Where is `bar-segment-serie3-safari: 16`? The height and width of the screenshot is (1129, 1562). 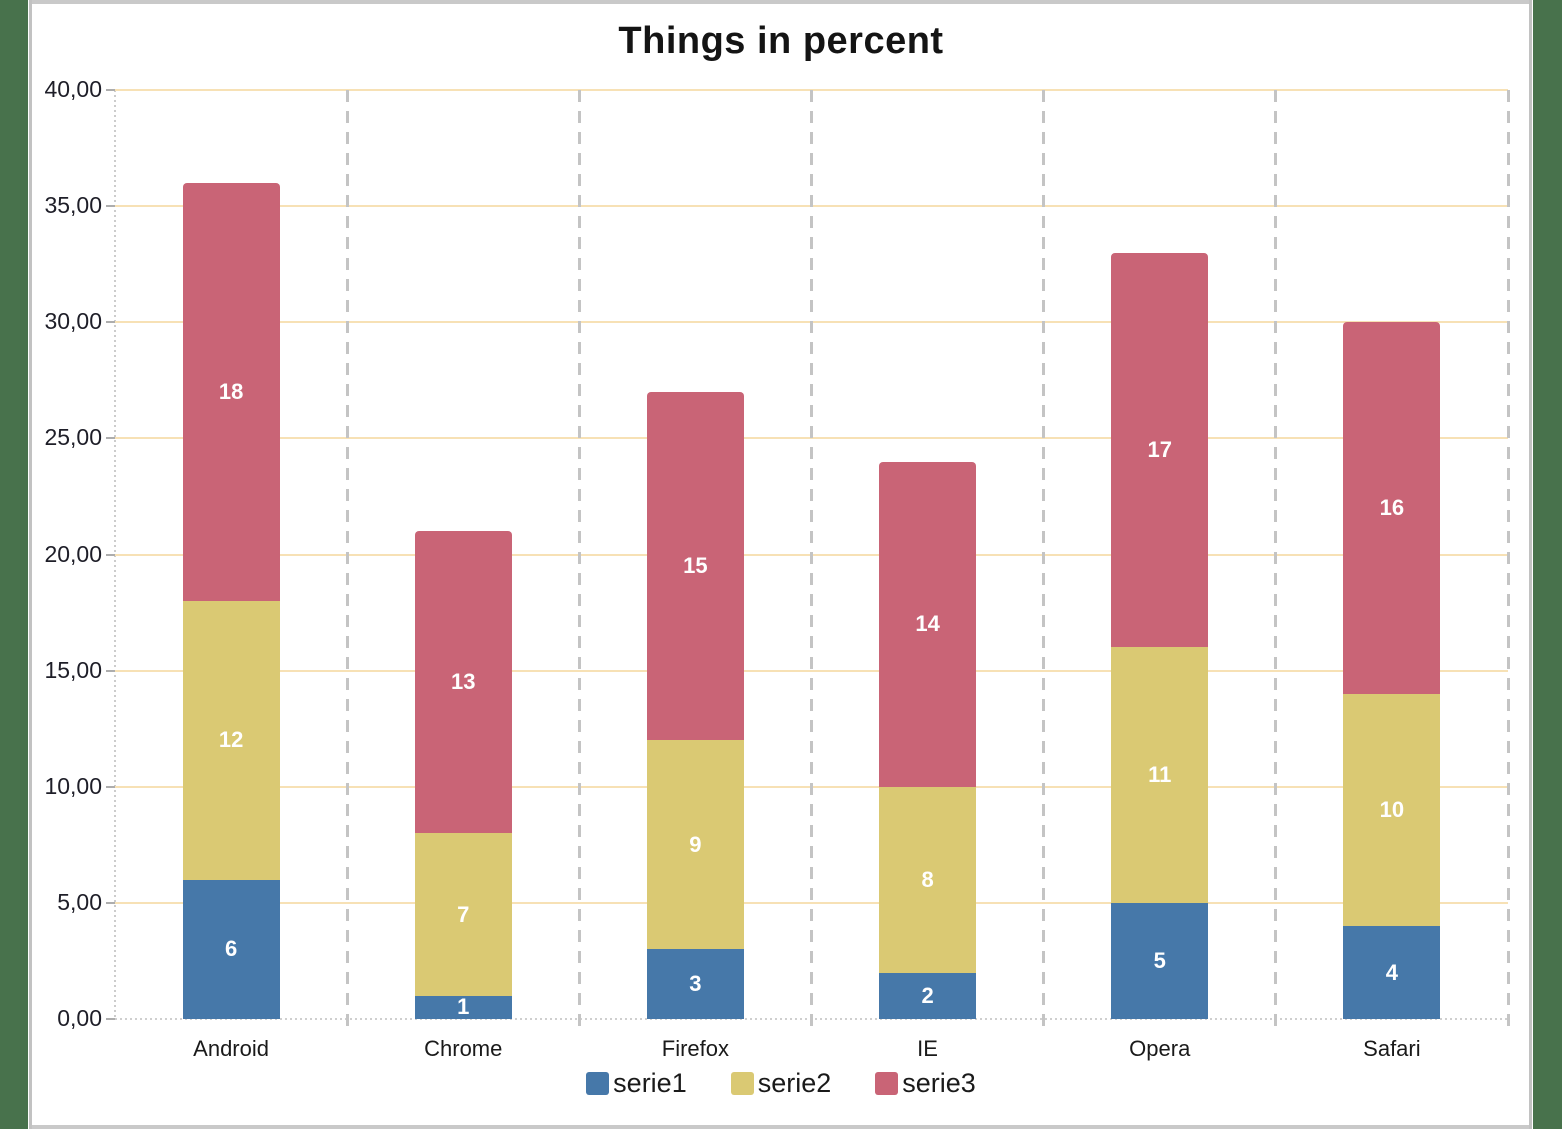 bar-segment-serie3-safari: 16 is located at coordinates (1392, 508).